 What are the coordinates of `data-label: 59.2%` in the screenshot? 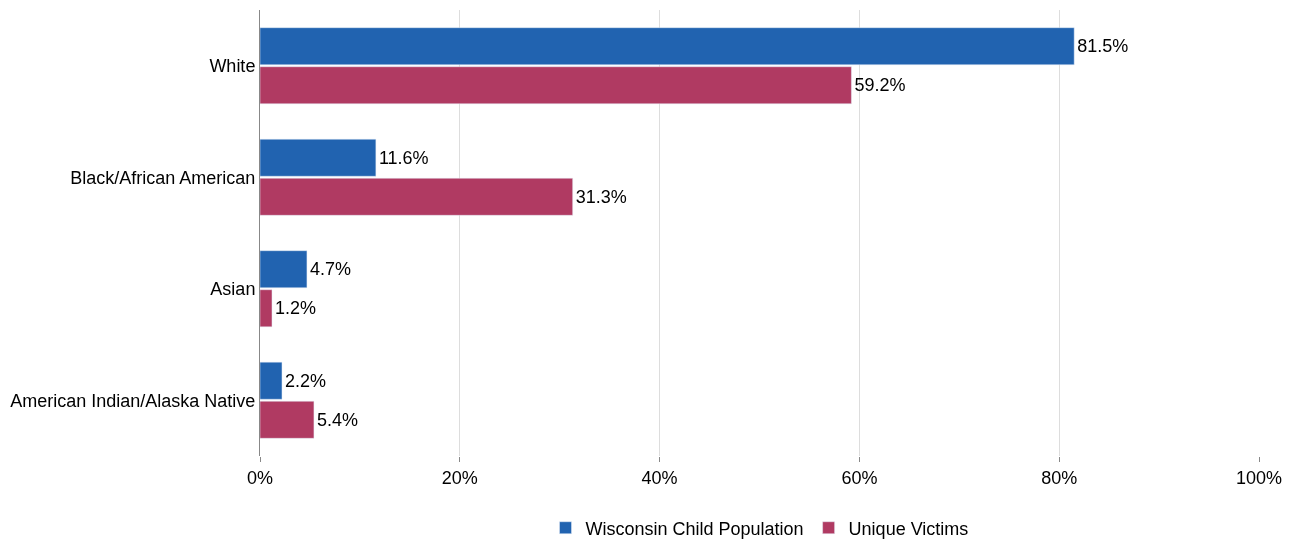 It's located at (880, 85).